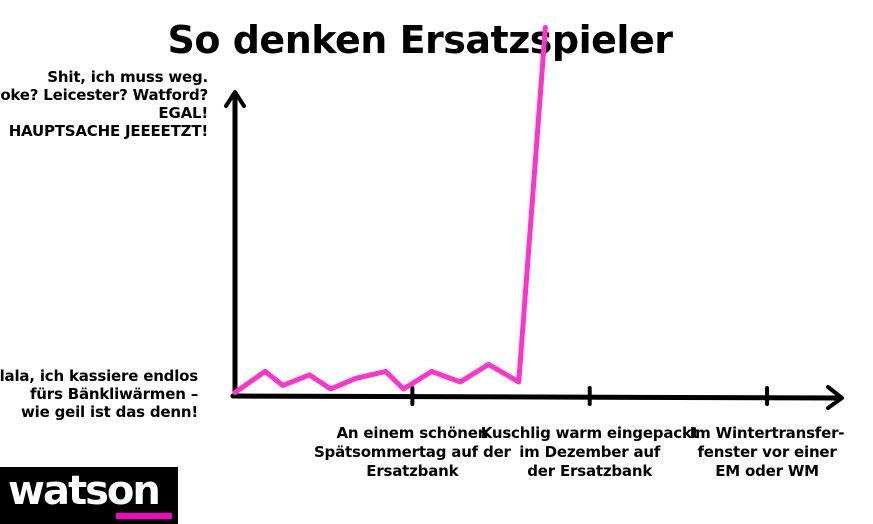 The height and width of the screenshot is (524, 873). I want to click on x-tick-label-line: EM oder WM, so click(767, 471).